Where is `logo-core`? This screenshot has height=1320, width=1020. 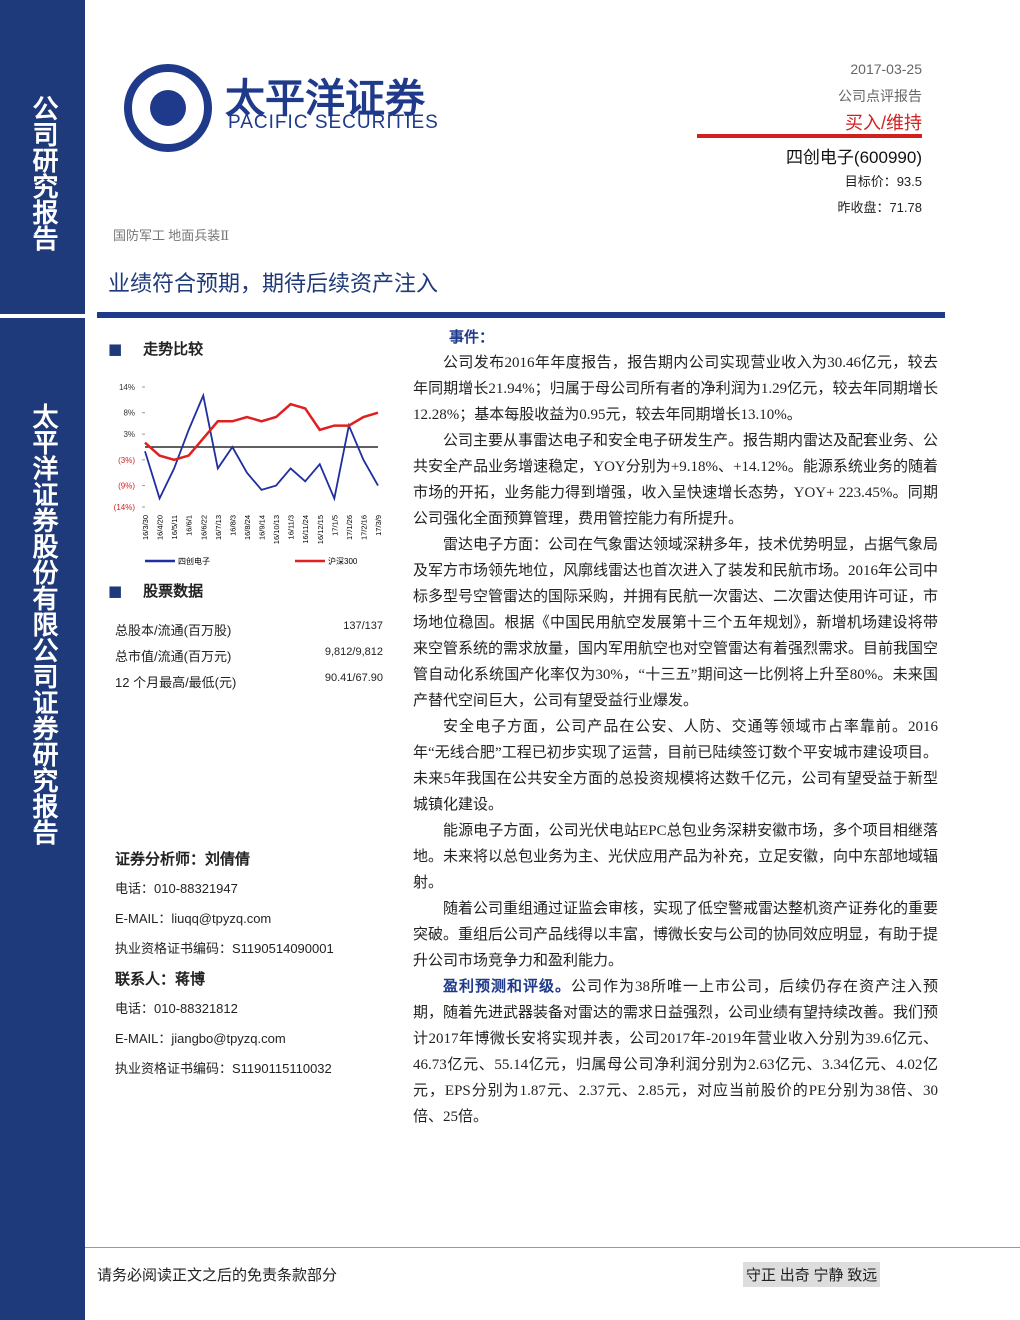
logo-core is located at coordinates (168, 108).